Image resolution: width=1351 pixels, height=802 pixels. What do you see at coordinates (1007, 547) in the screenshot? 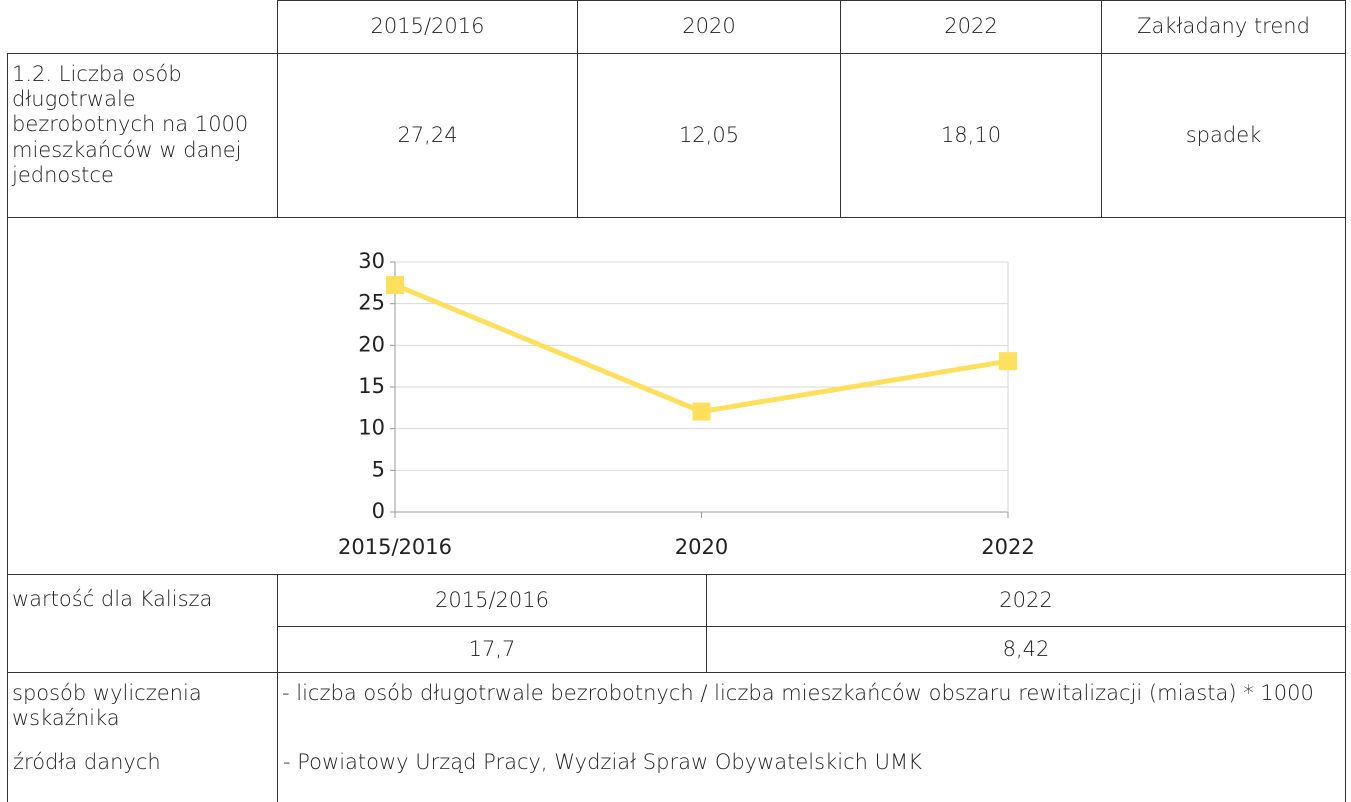
I see `x-tick-label: 2022` at bounding box center [1007, 547].